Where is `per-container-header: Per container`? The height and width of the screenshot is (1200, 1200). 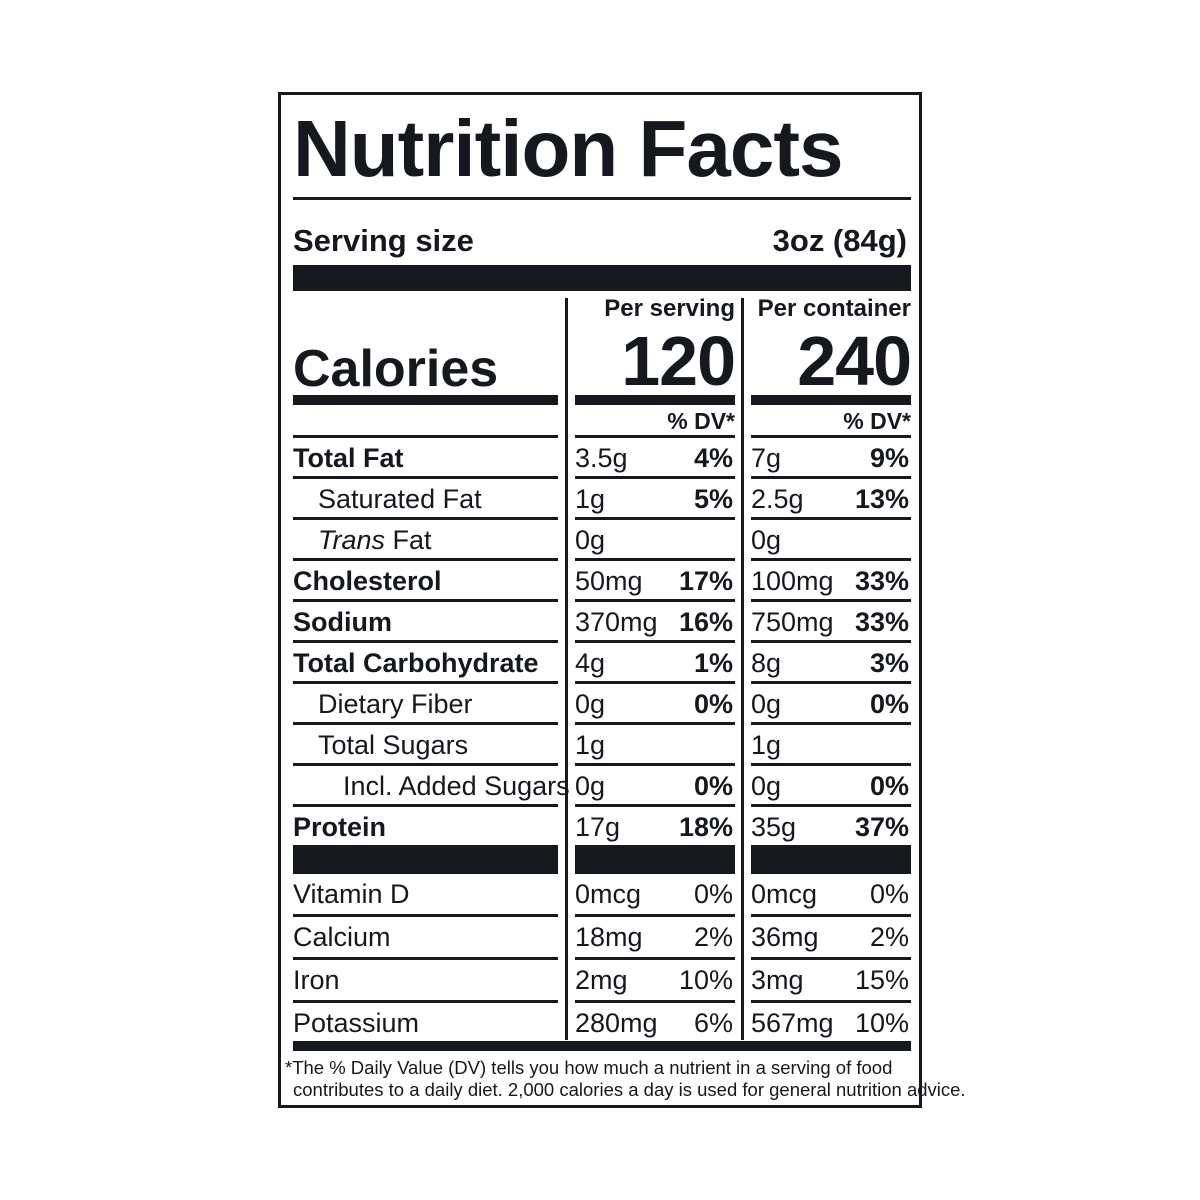 per-container-header: Per container is located at coordinates (834, 308).